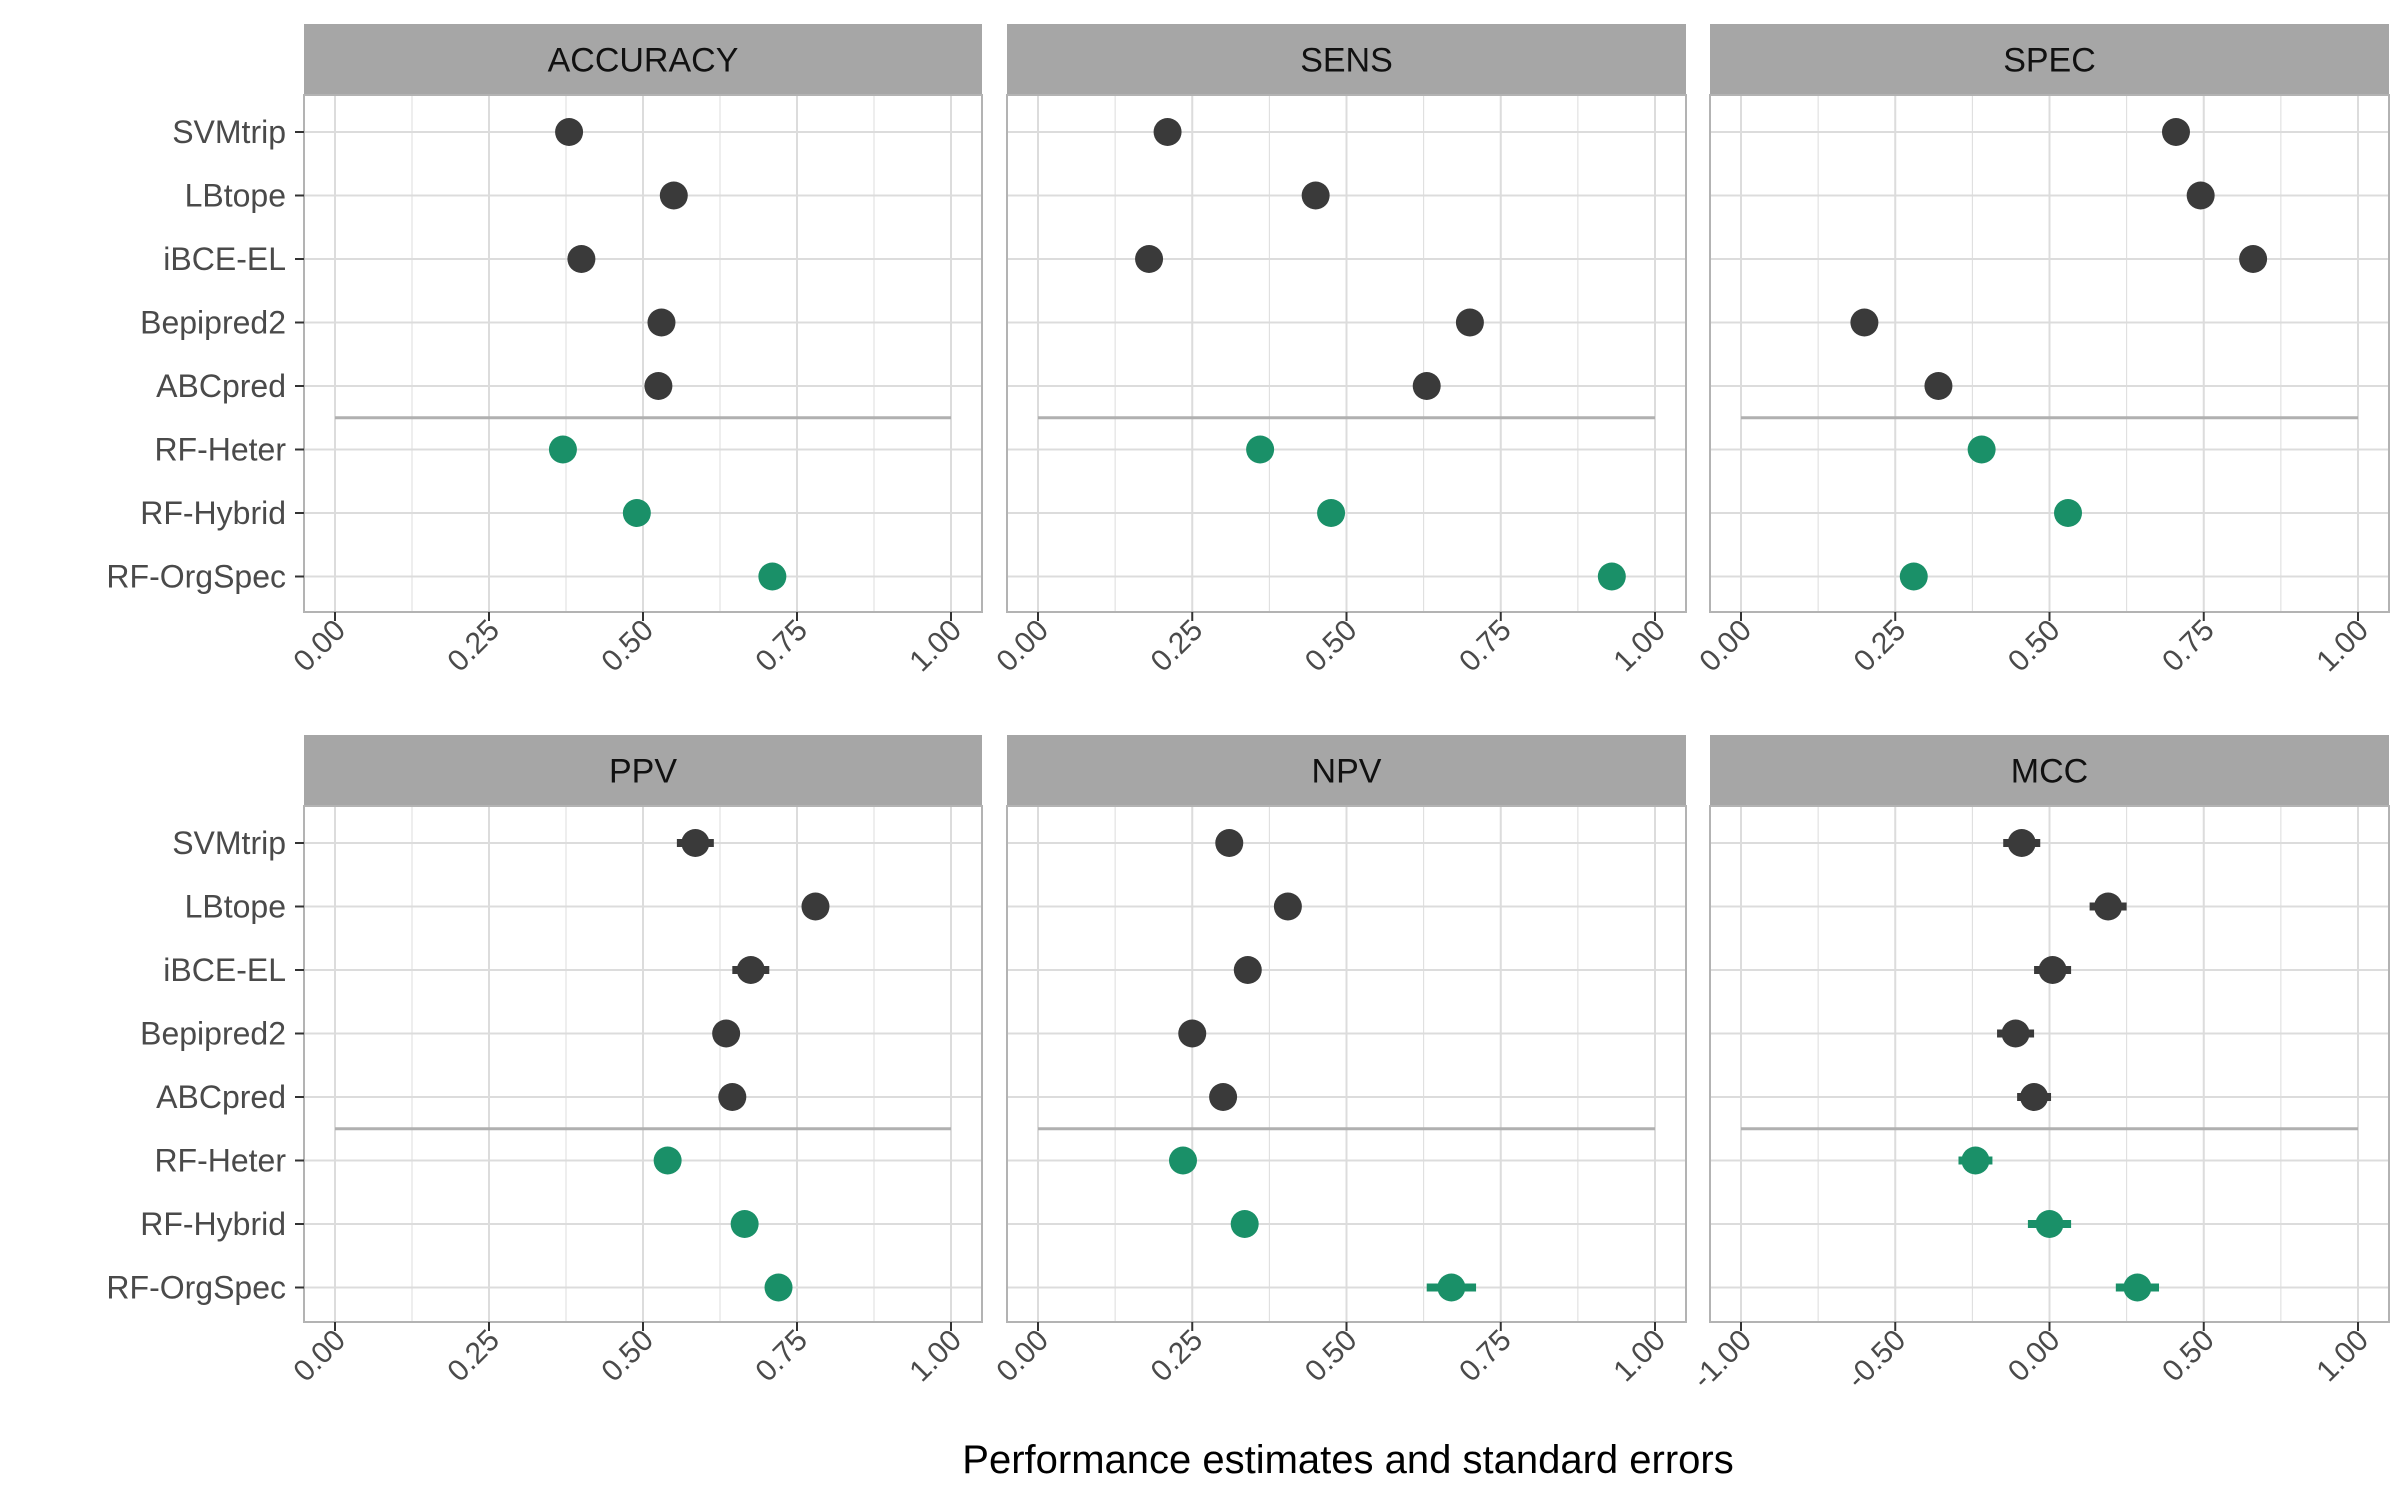 The height and width of the screenshot is (1500, 2400). What do you see at coordinates (1722, 1360) in the screenshot?
I see `x-tick-label: -1.00` at bounding box center [1722, 1360].